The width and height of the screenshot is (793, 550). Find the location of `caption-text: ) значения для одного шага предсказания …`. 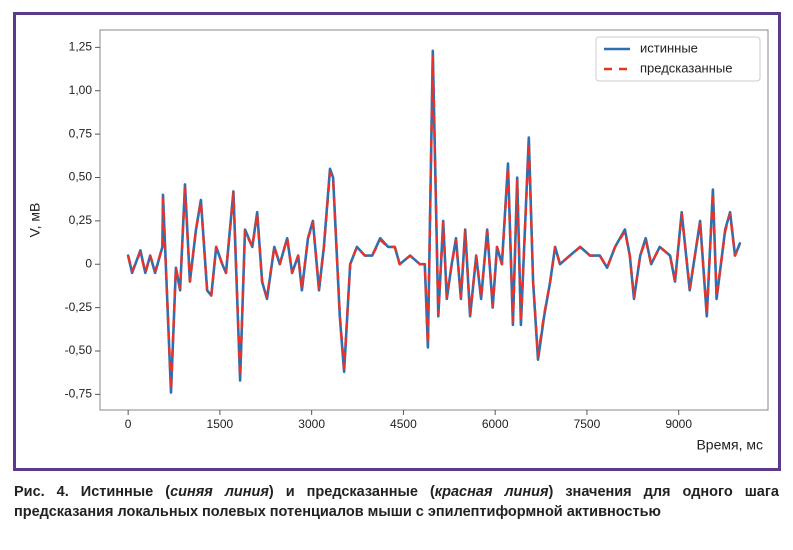

caption-text: ) значения для одного шага предсказания … is located at coordinates (396, 502).